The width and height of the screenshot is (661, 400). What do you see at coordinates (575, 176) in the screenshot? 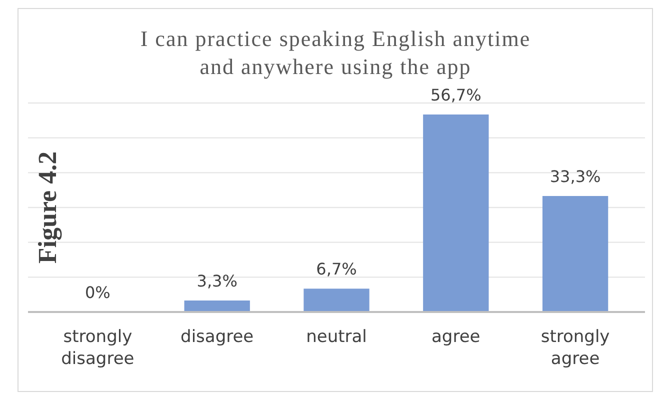
I see `data-label: 33,3%` at bounding box center [575, 176].